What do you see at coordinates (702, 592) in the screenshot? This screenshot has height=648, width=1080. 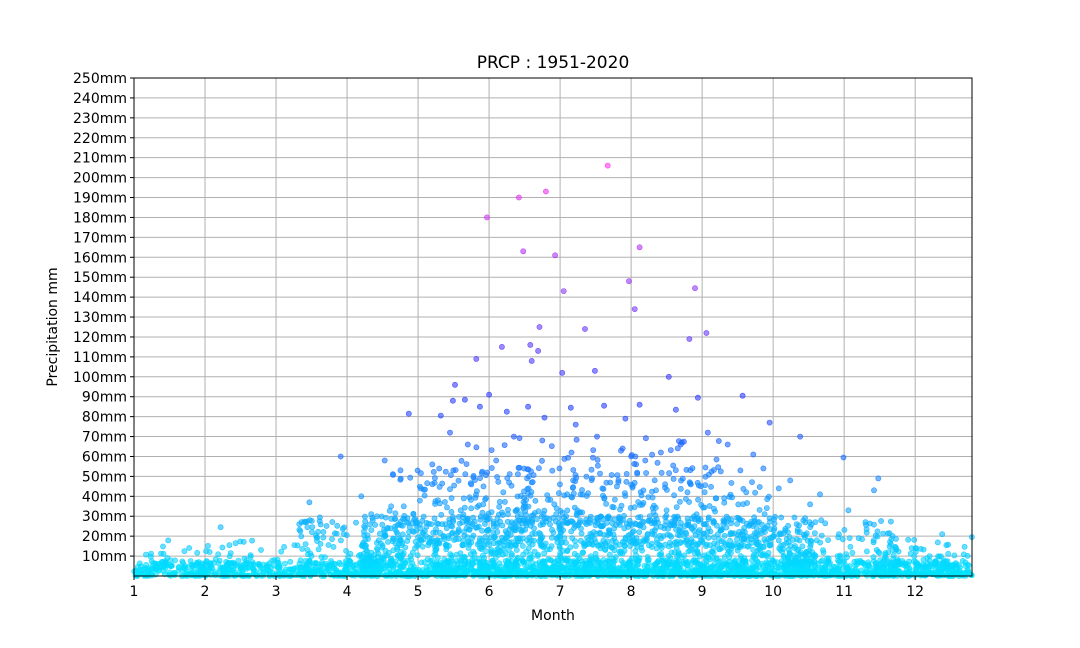 I see `x-tick-label: 9` at bounding box center [702, 592].